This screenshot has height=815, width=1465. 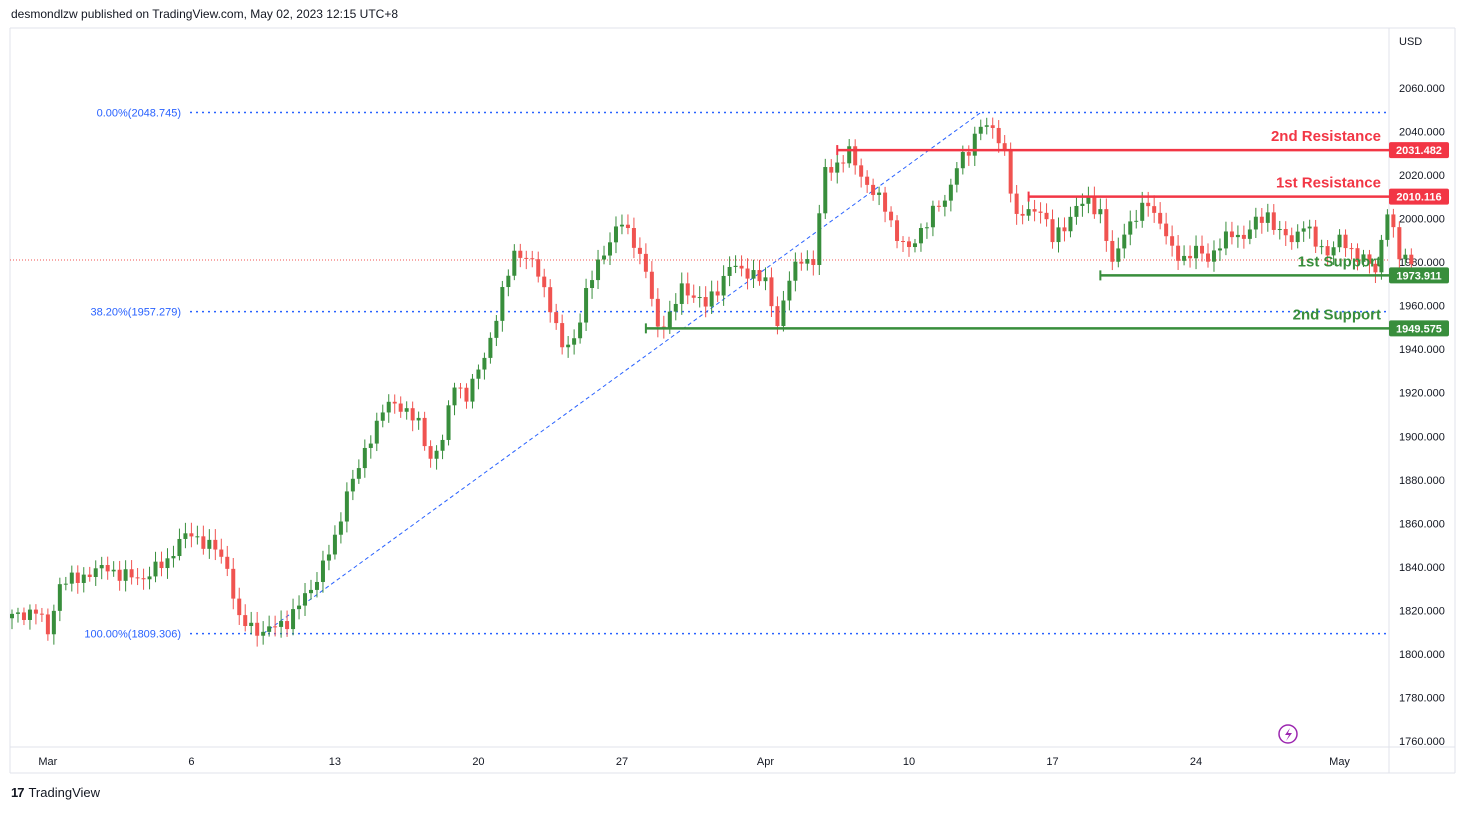 What do you see at coordinates (1422, 133) in the screenshot?
I see `y-tick-label: 2040.000` at bounding box center [1422, 133].